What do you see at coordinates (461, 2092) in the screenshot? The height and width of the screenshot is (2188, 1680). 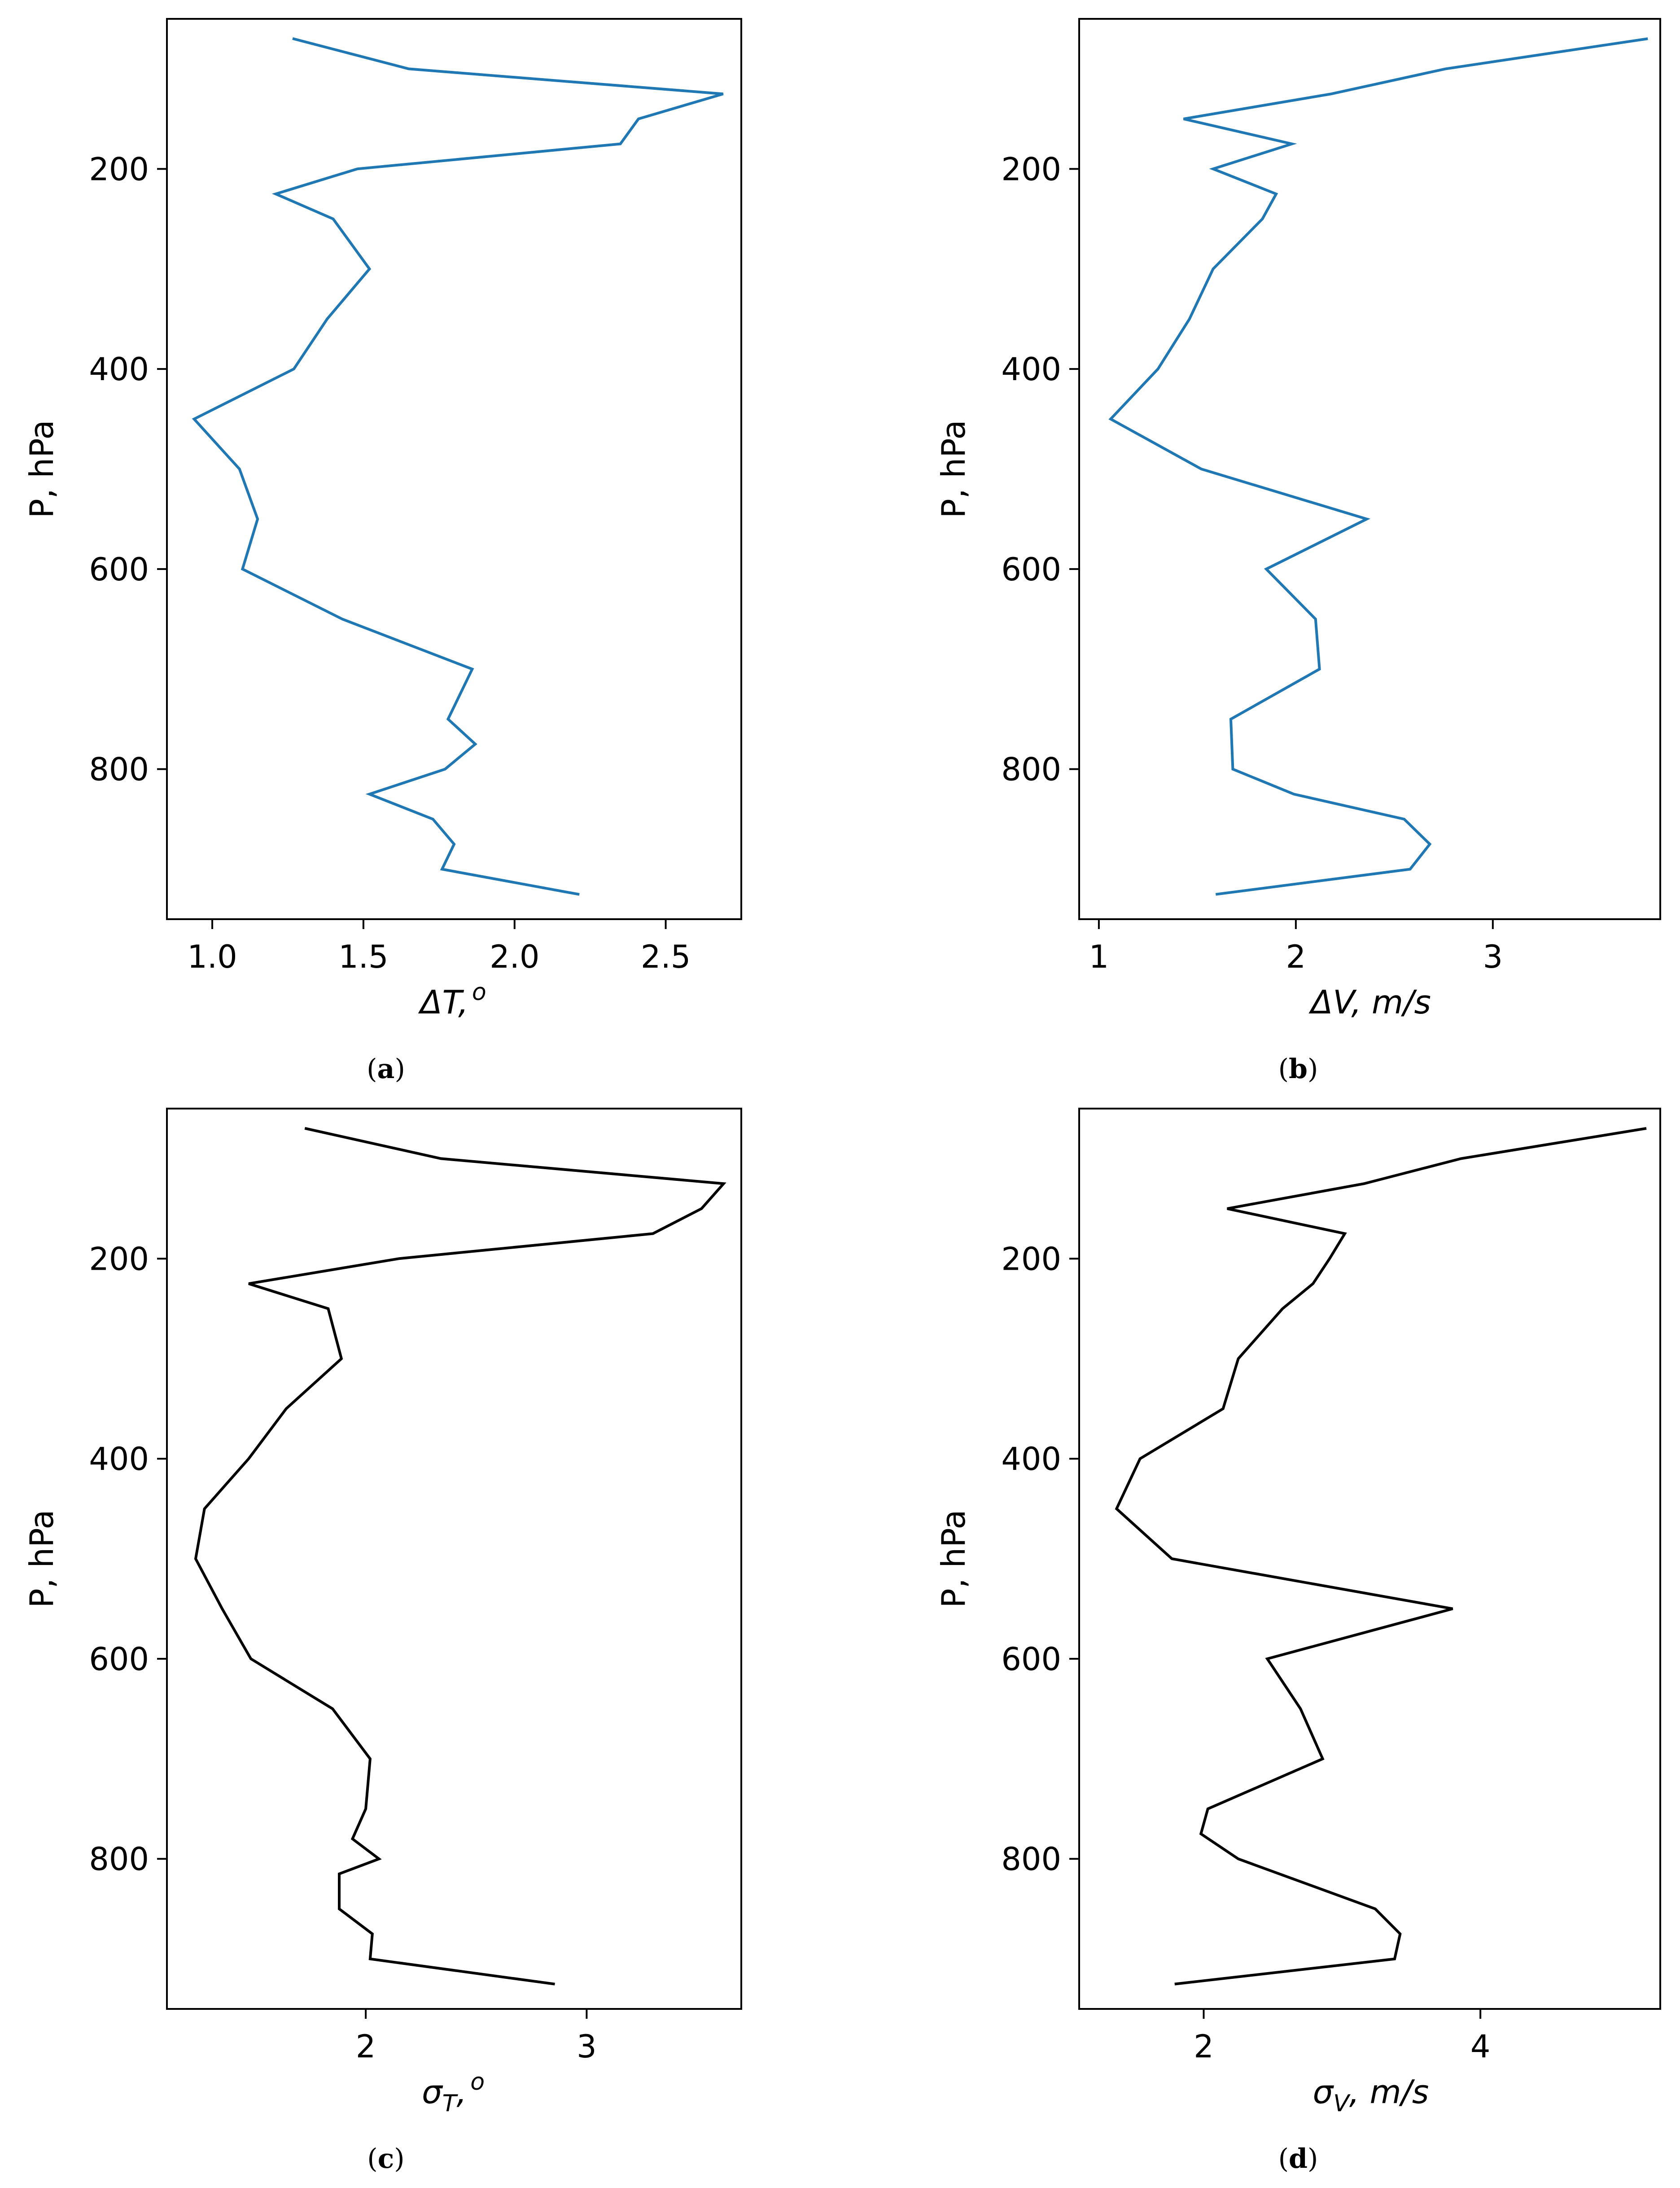 I see `x-axis-label-suffix: ,` at bounding box center [461, 2092].